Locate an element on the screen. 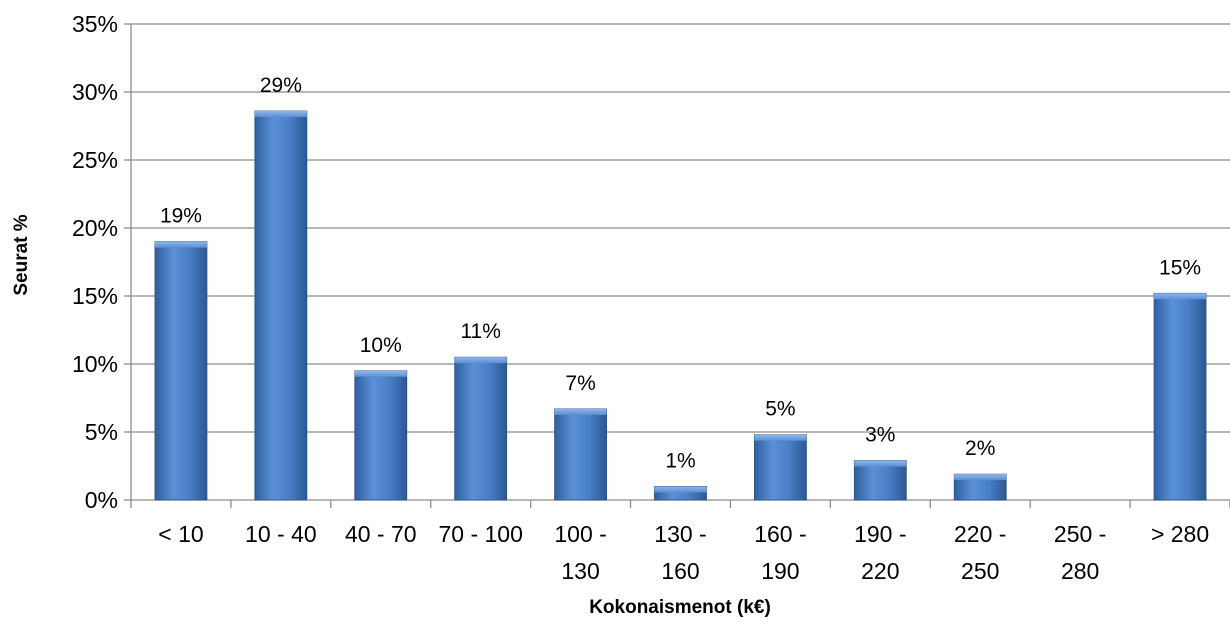 The image size is (1230, 625). x-tick-label: > 280 is located at coordinates (1180, 534).